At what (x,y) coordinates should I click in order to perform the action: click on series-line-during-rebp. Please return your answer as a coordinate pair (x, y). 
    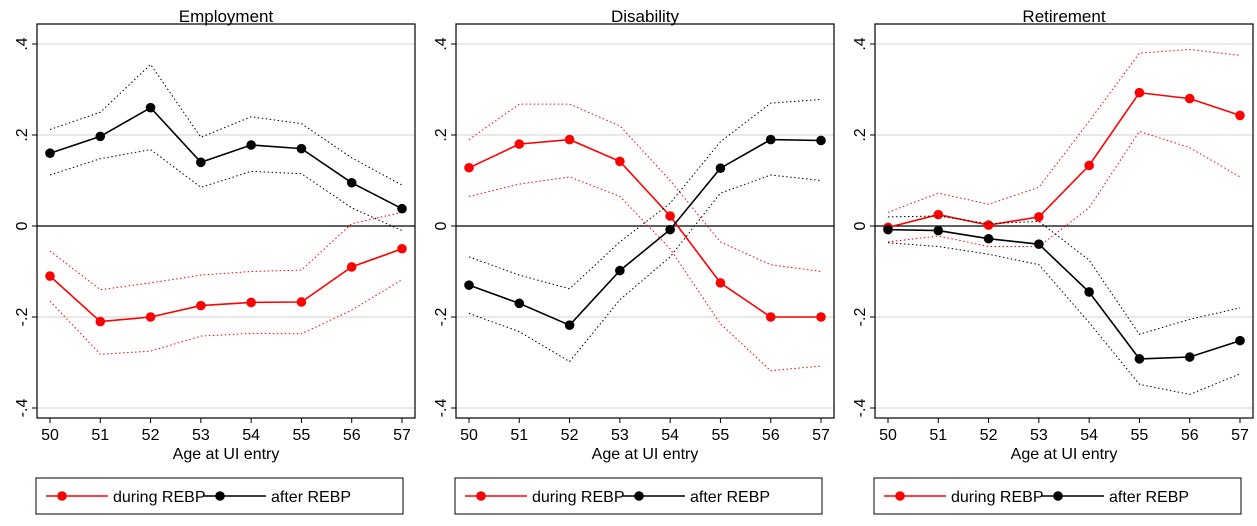
    Looking at the image, I should click on (1064, 160).